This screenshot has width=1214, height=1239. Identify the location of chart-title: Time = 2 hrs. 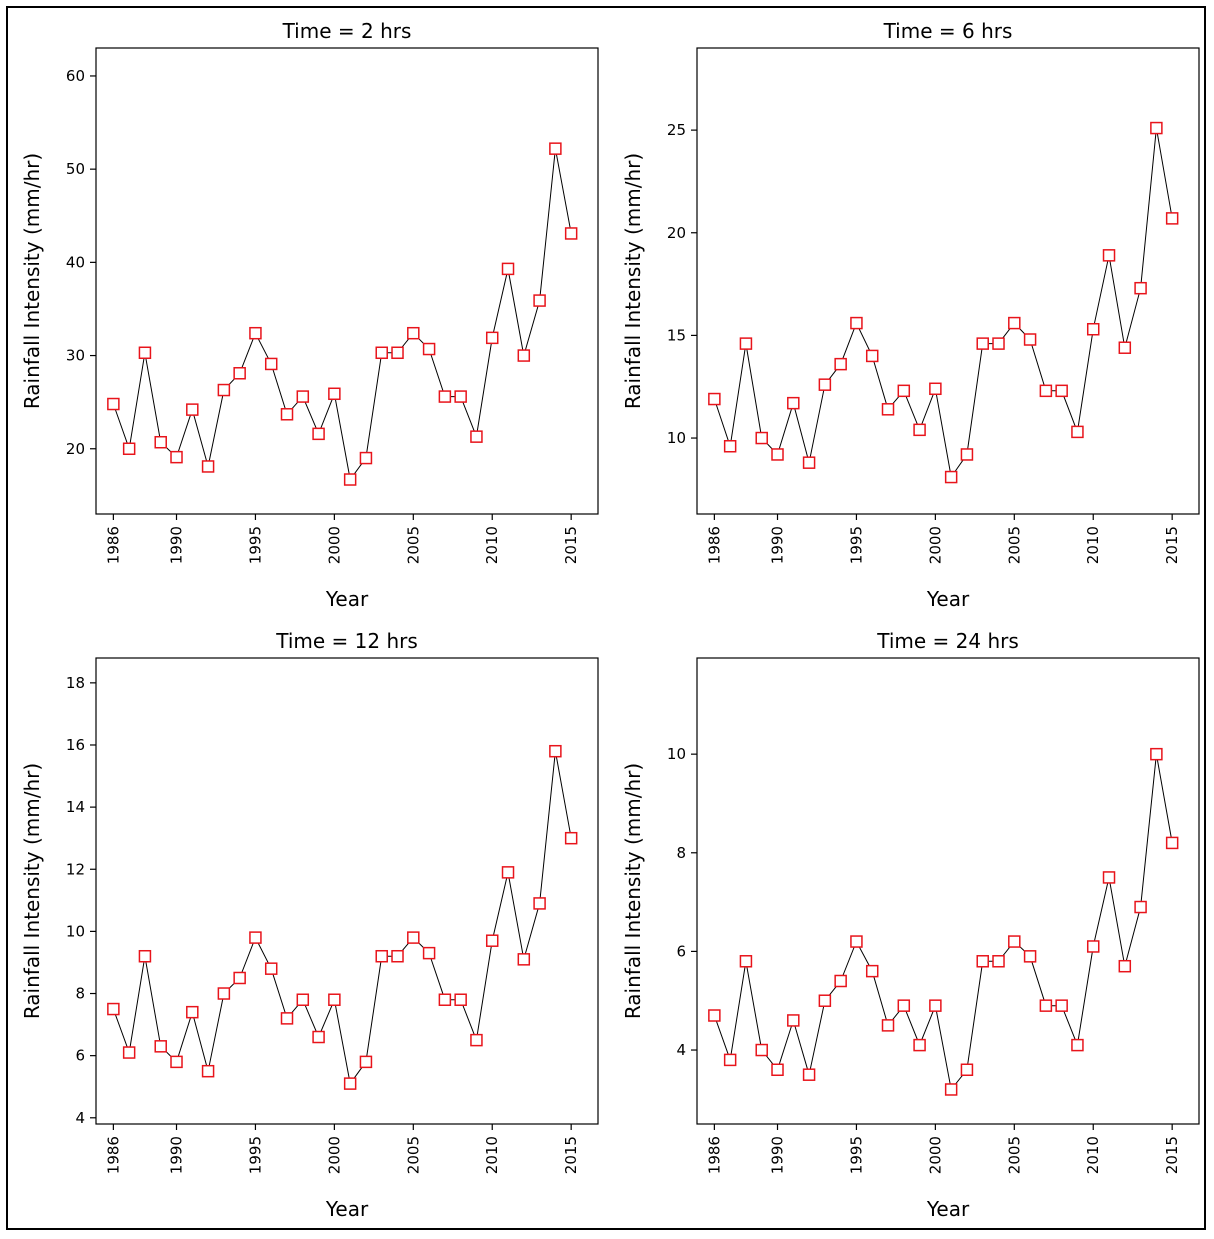
(347, 31).